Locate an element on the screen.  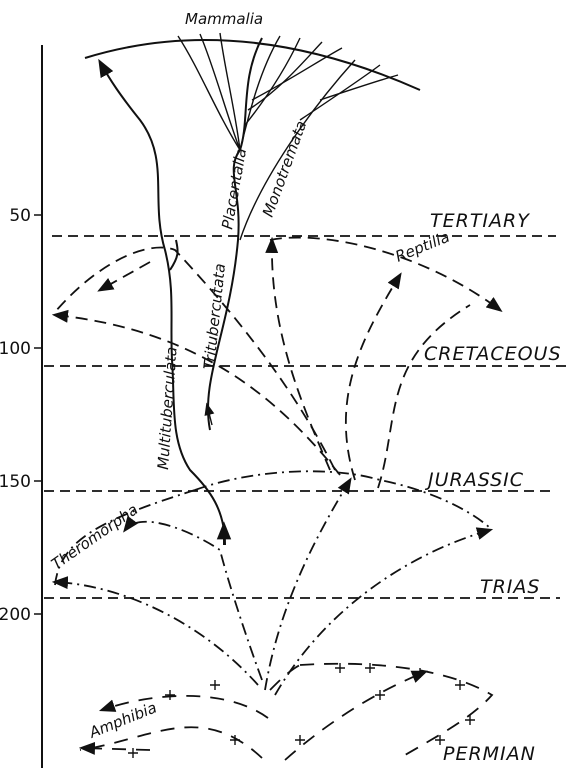
cross-marks is located at coordinates (301, 710).